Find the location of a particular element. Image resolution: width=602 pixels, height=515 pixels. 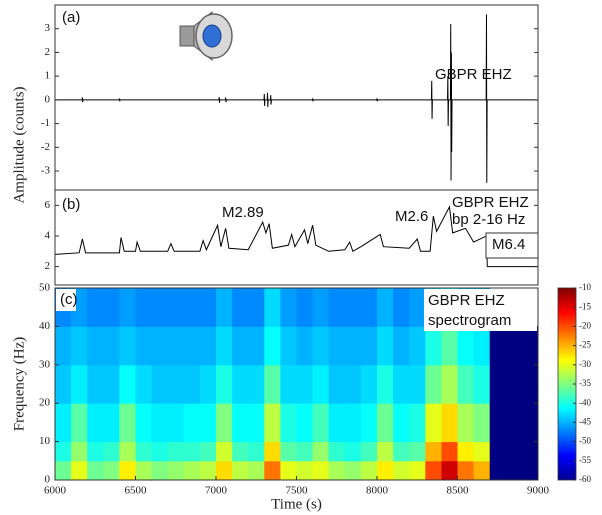

y-tick-label: 4 is located at coordinates (48, 235).